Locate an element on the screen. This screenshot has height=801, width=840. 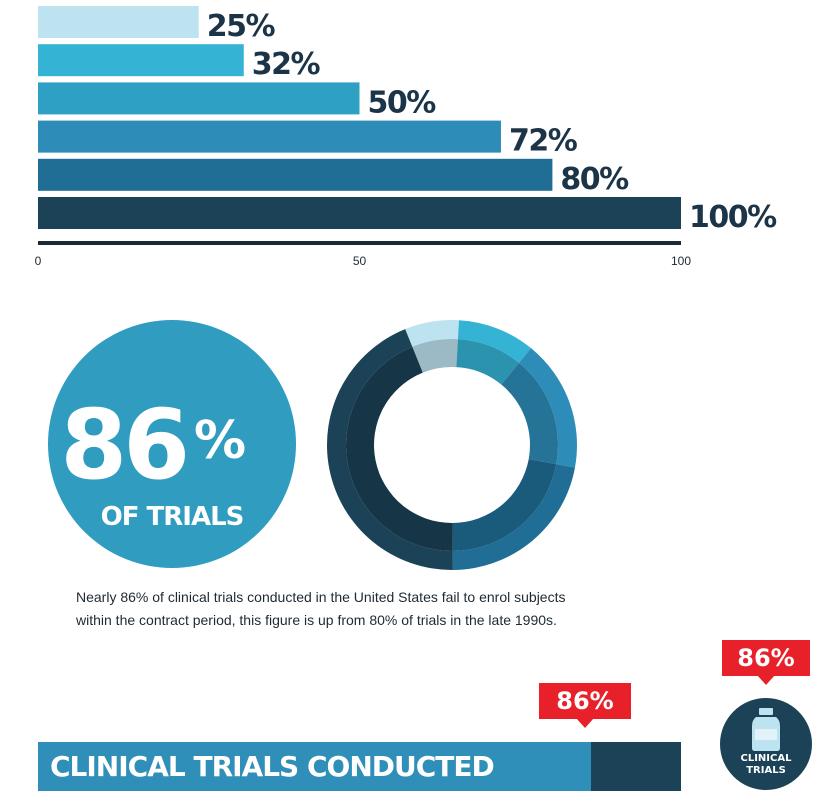
bar-value-label-4: 80% is located at coordinates (594, 179).